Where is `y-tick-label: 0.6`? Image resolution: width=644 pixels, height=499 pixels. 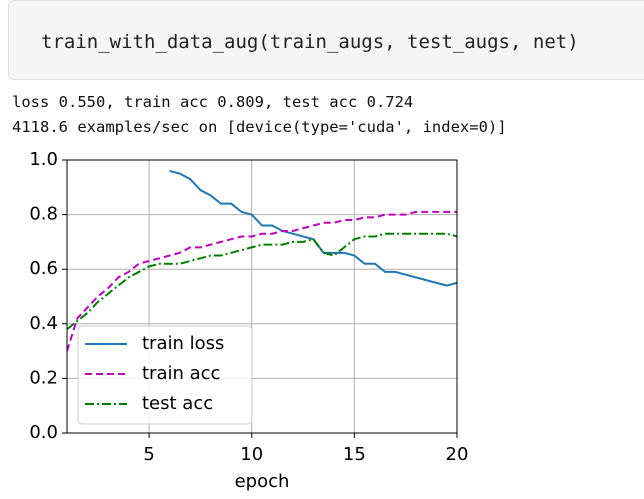
y-tick-label: 0.6 is located at coordinates (43, 268).